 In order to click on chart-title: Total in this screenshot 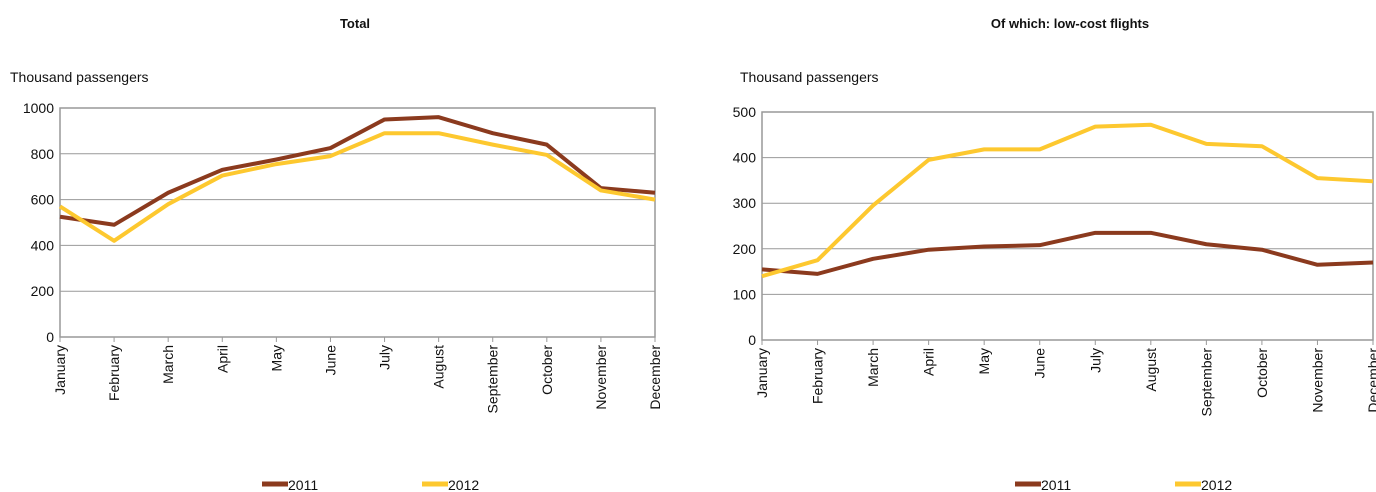, I will do `click(355, 23)`.